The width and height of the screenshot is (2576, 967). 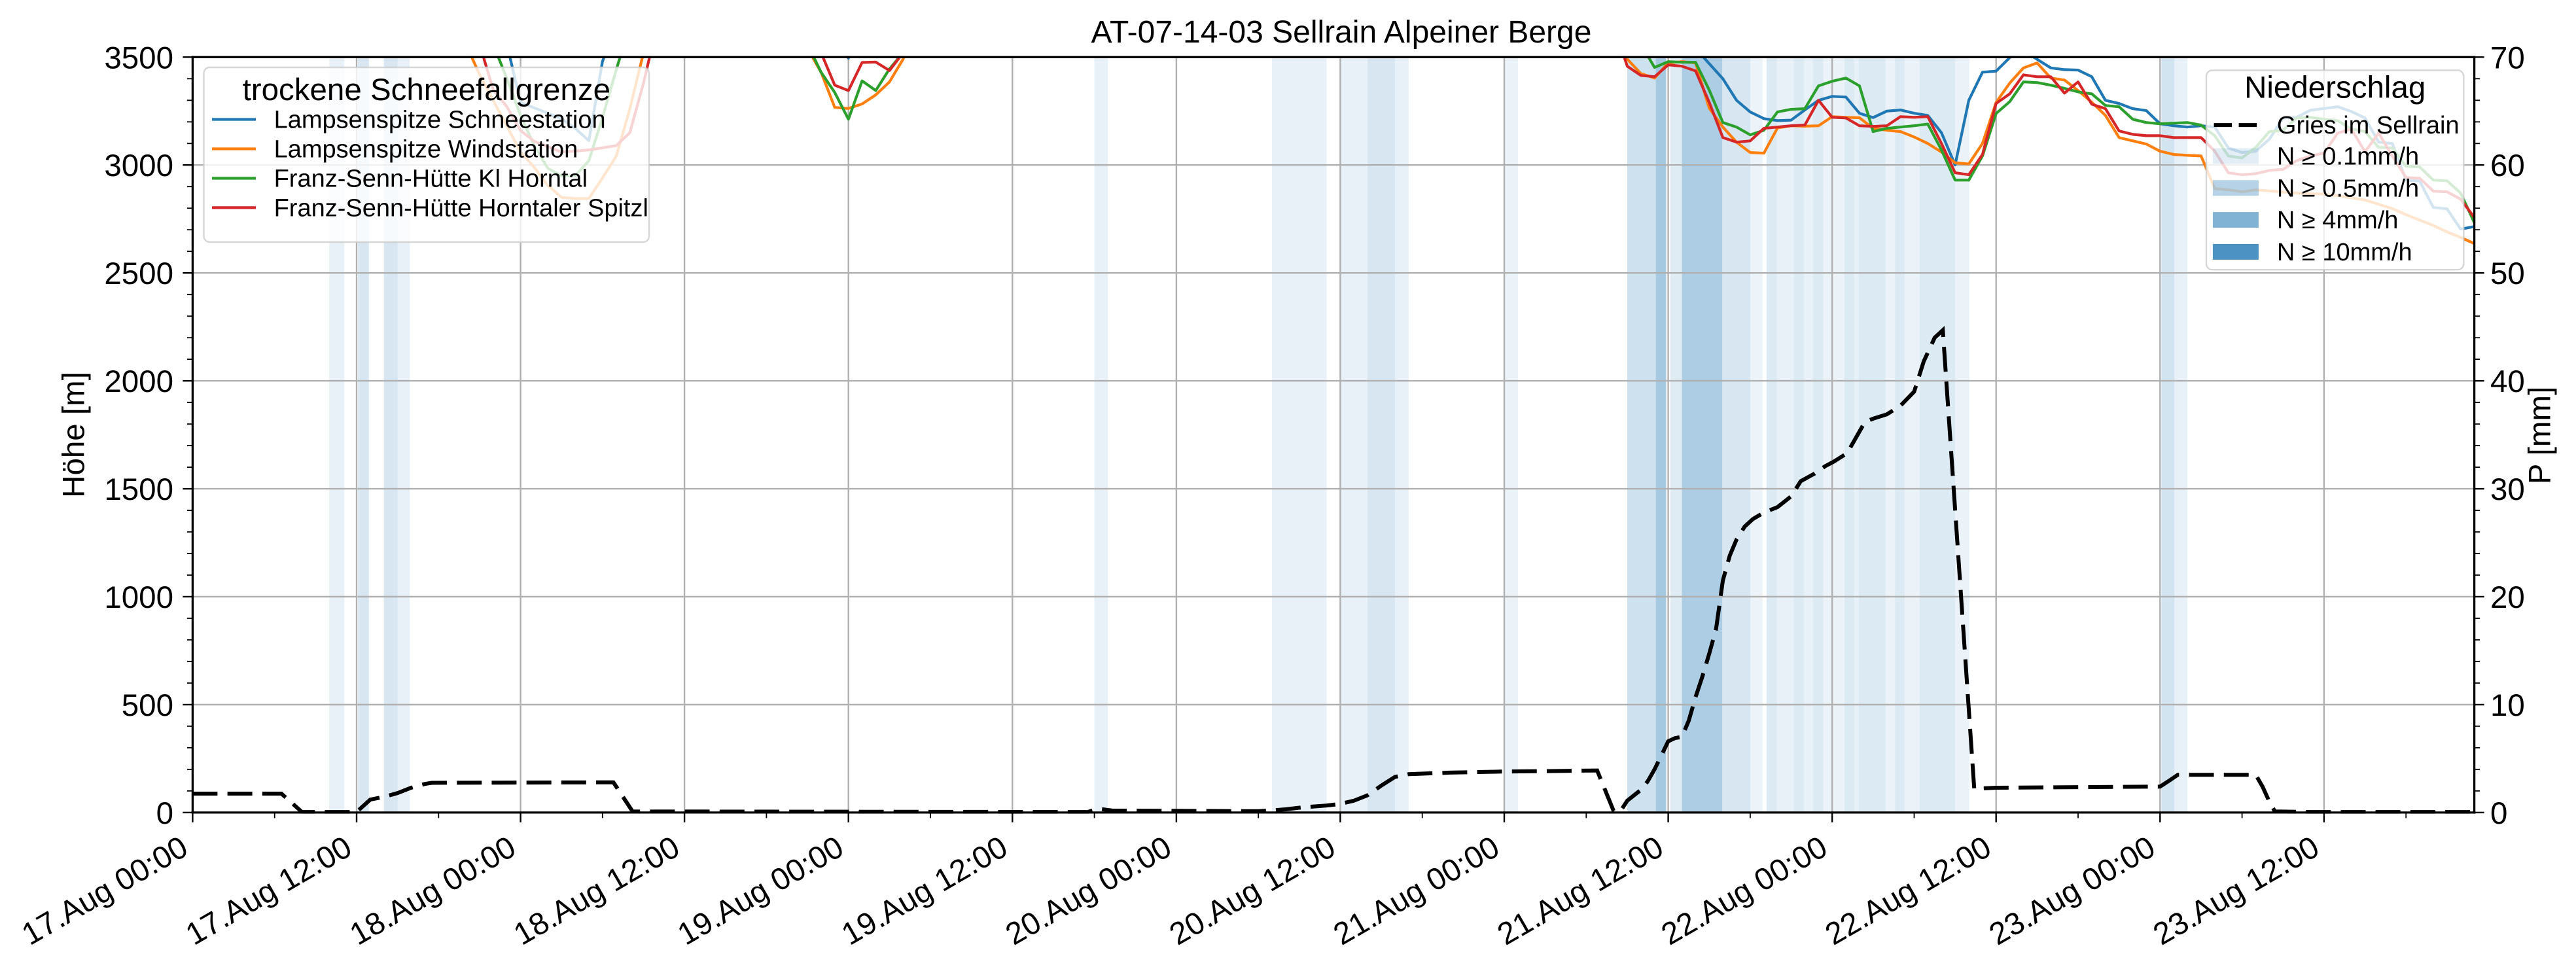 What do you see at coordinates (138, 381) in the screenshot?
I see `svg-text: 2000` at bounding box center [138, 381].